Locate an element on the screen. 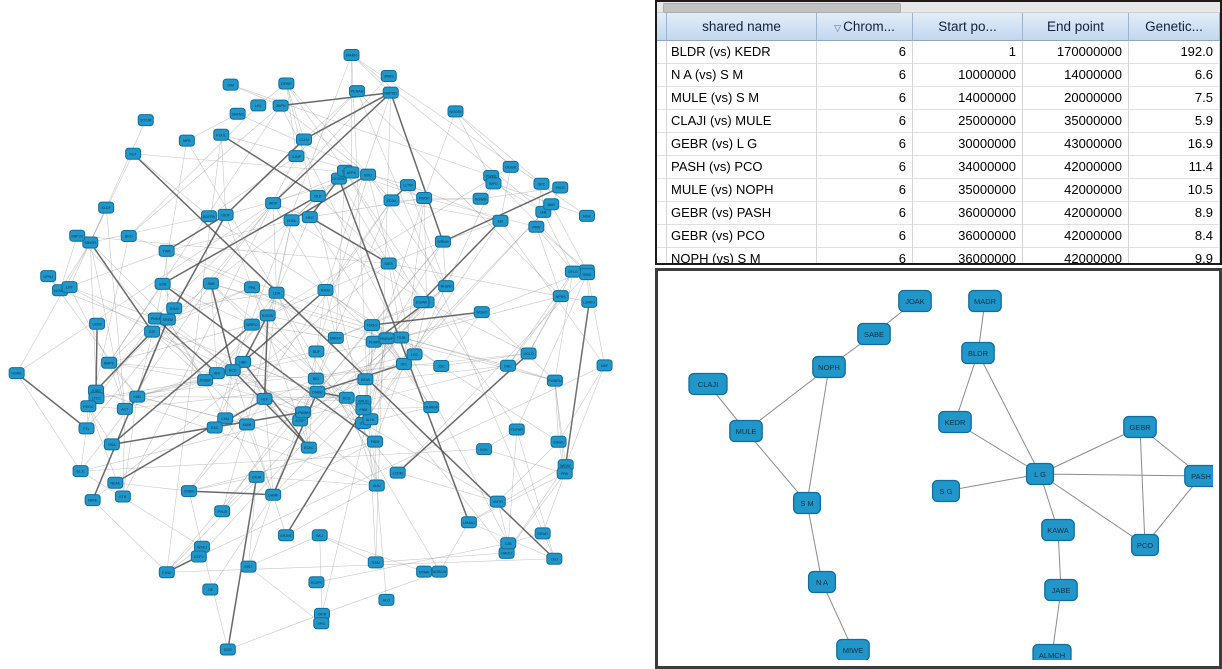 The height and width of the screenshot is (669, 1222). network-node-joak: JOAK is located at coordinates (915, 301).